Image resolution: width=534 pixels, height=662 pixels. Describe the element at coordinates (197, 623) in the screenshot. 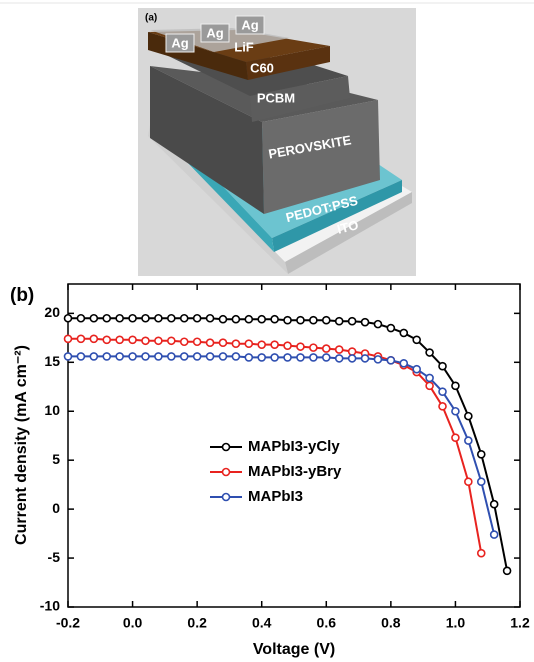

I see `x-tick-label: 0.2` at that location.